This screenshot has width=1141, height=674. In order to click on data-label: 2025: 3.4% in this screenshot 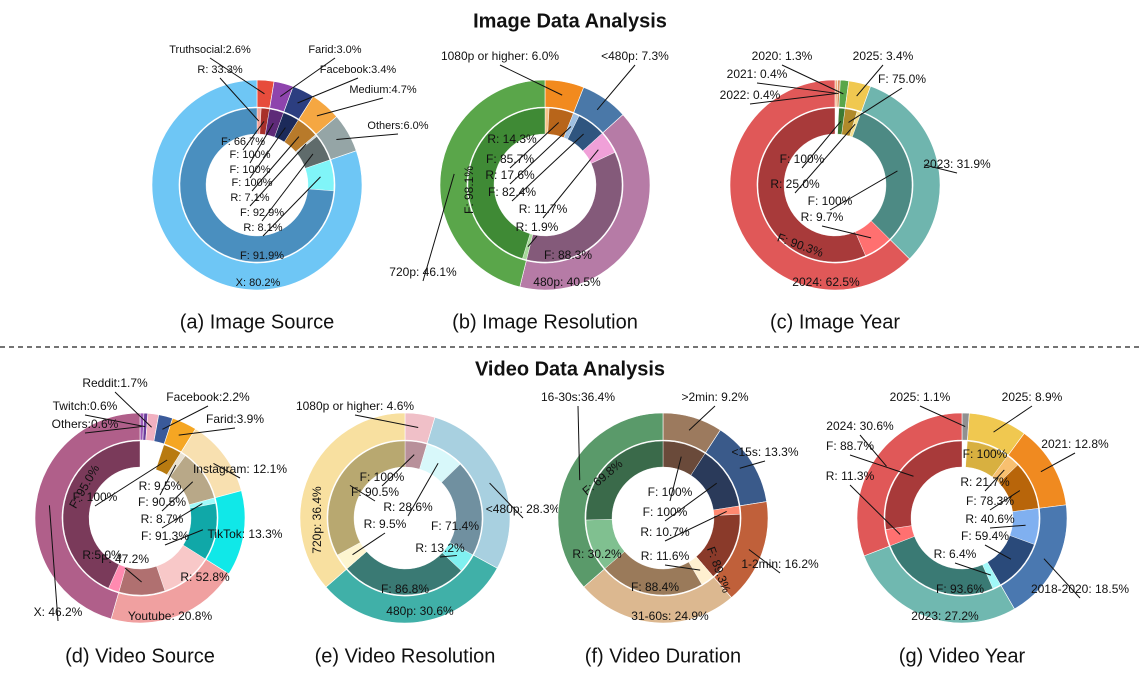, I will do `click(883, 56)`.